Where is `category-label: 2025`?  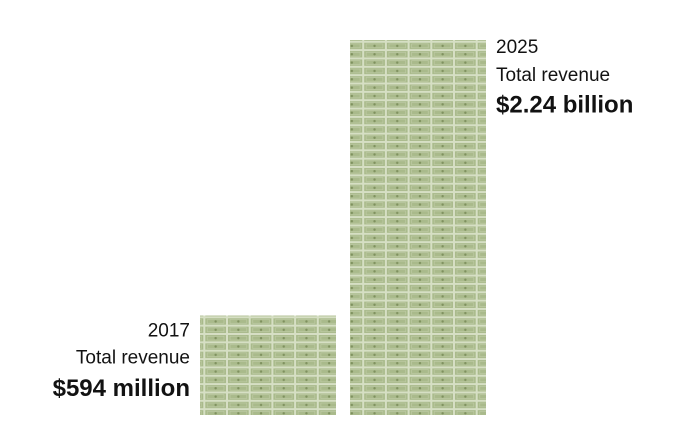 category-label: 2025 is located at coordinates (517, 47).